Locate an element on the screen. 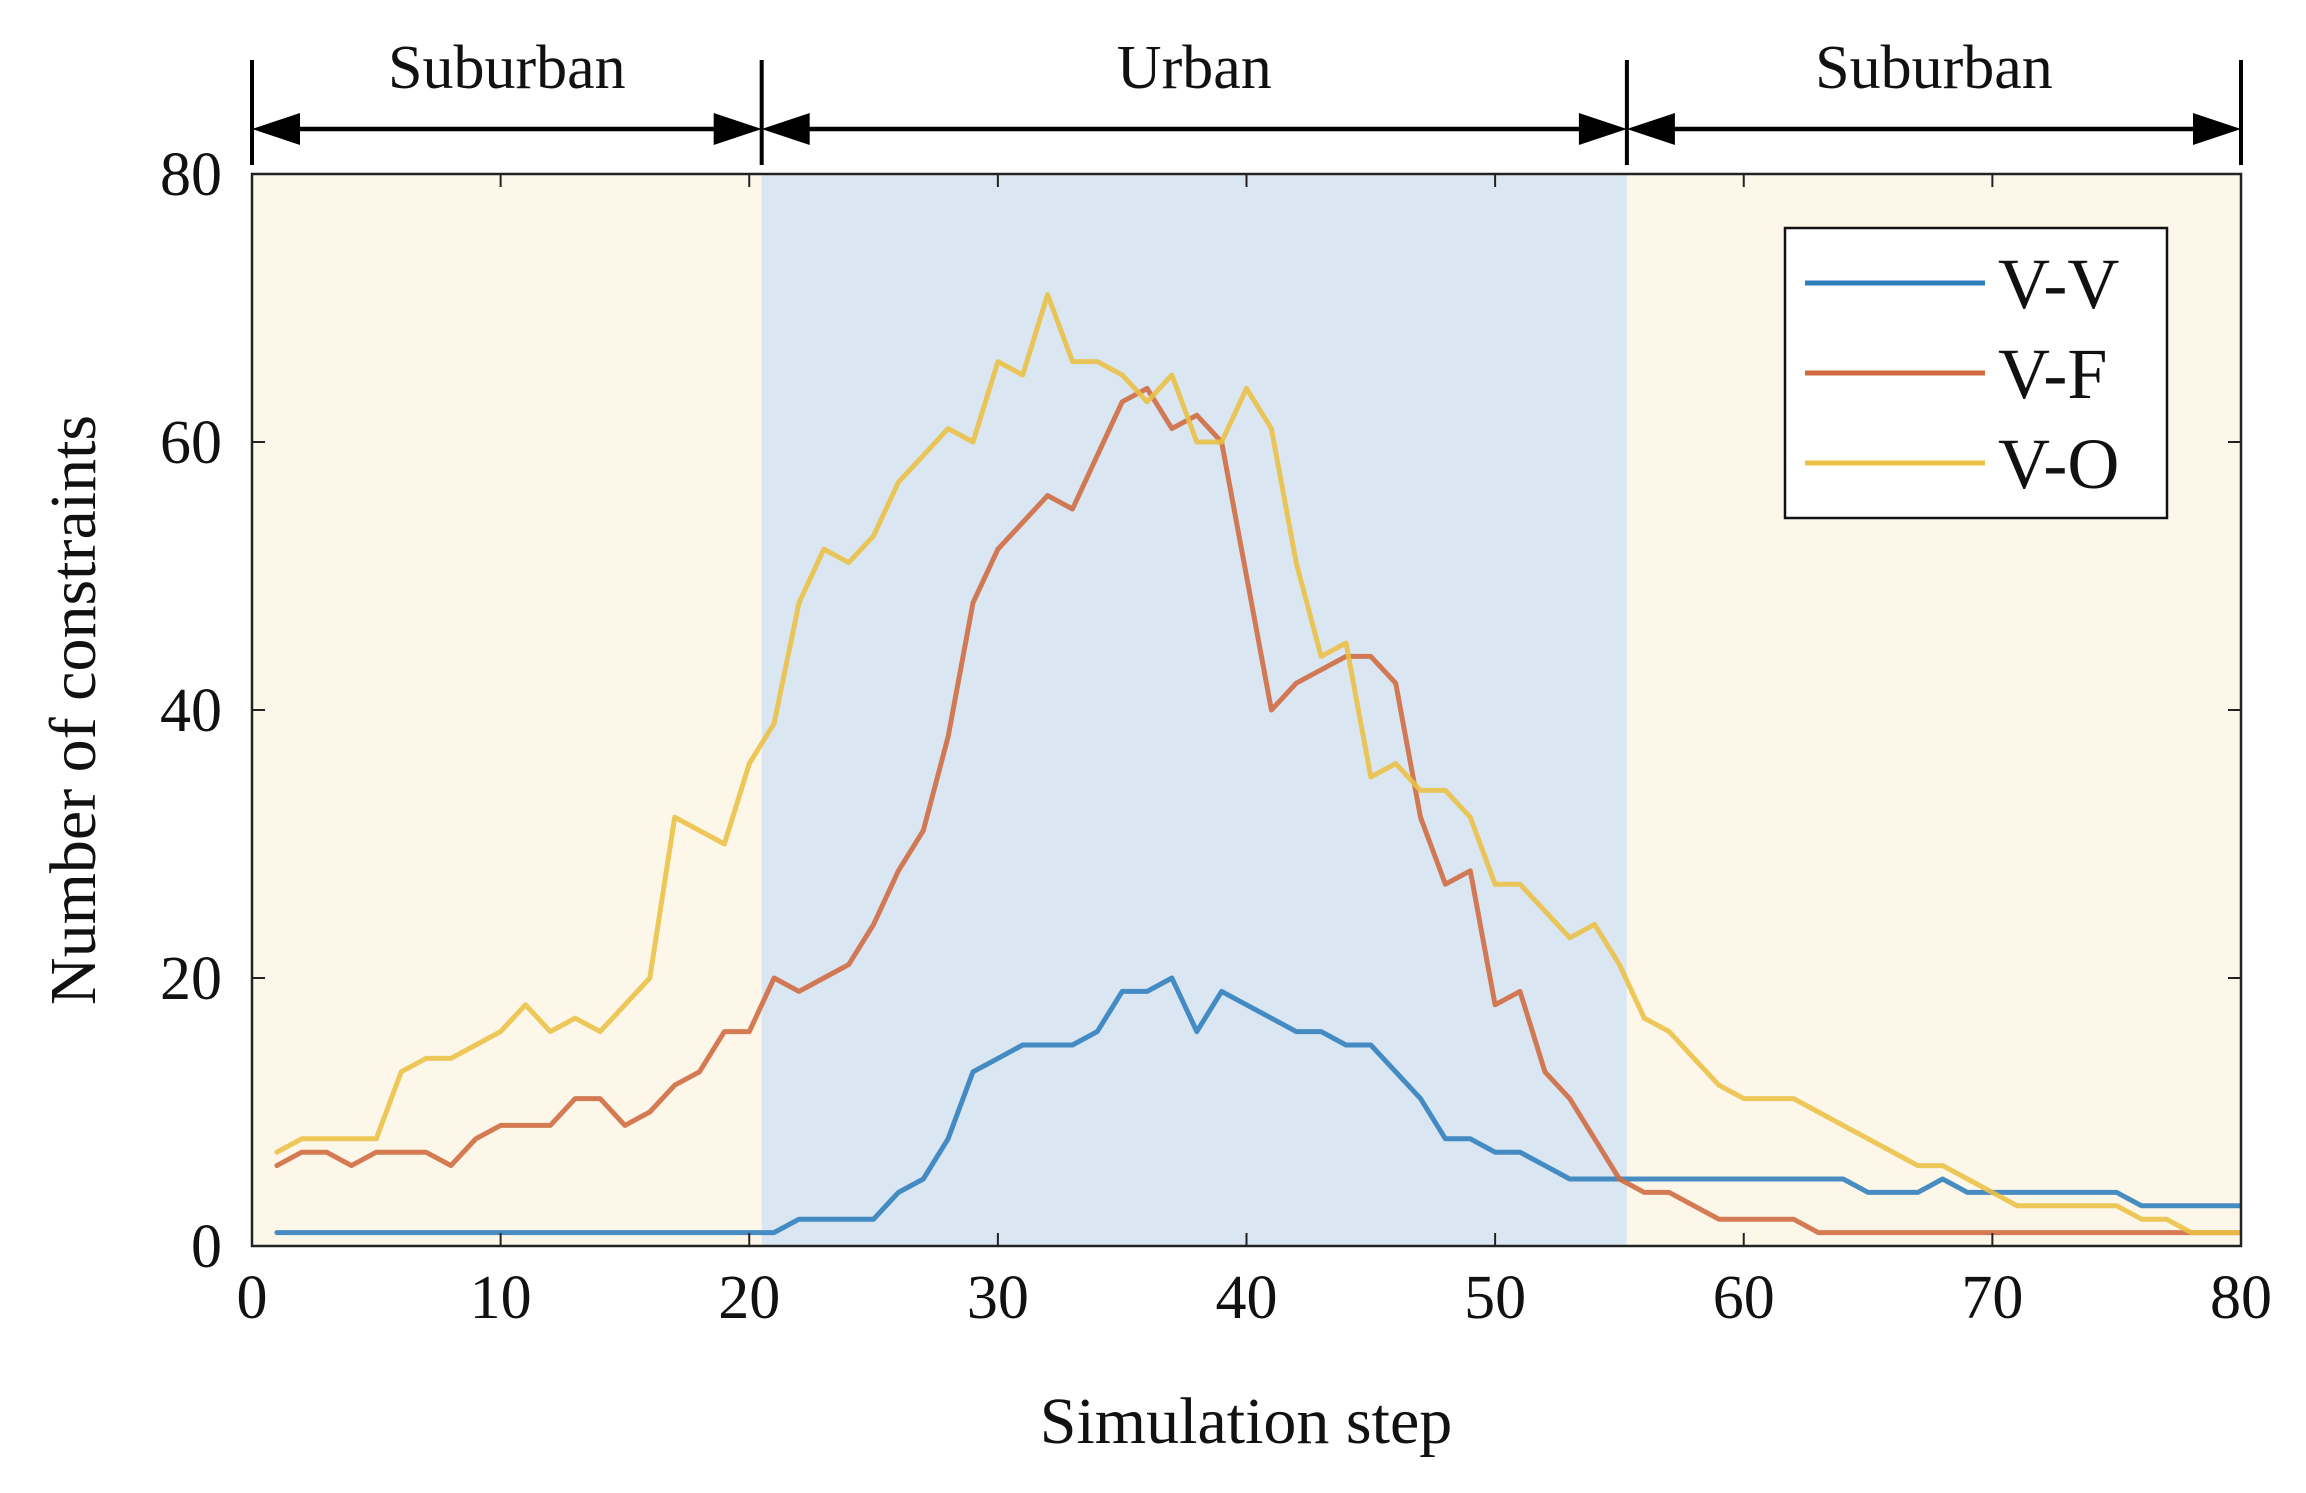 The height and width of the screenshot is (1493, 2306). legend-label-v-v: V-V is located at coordinates (2058, 284).